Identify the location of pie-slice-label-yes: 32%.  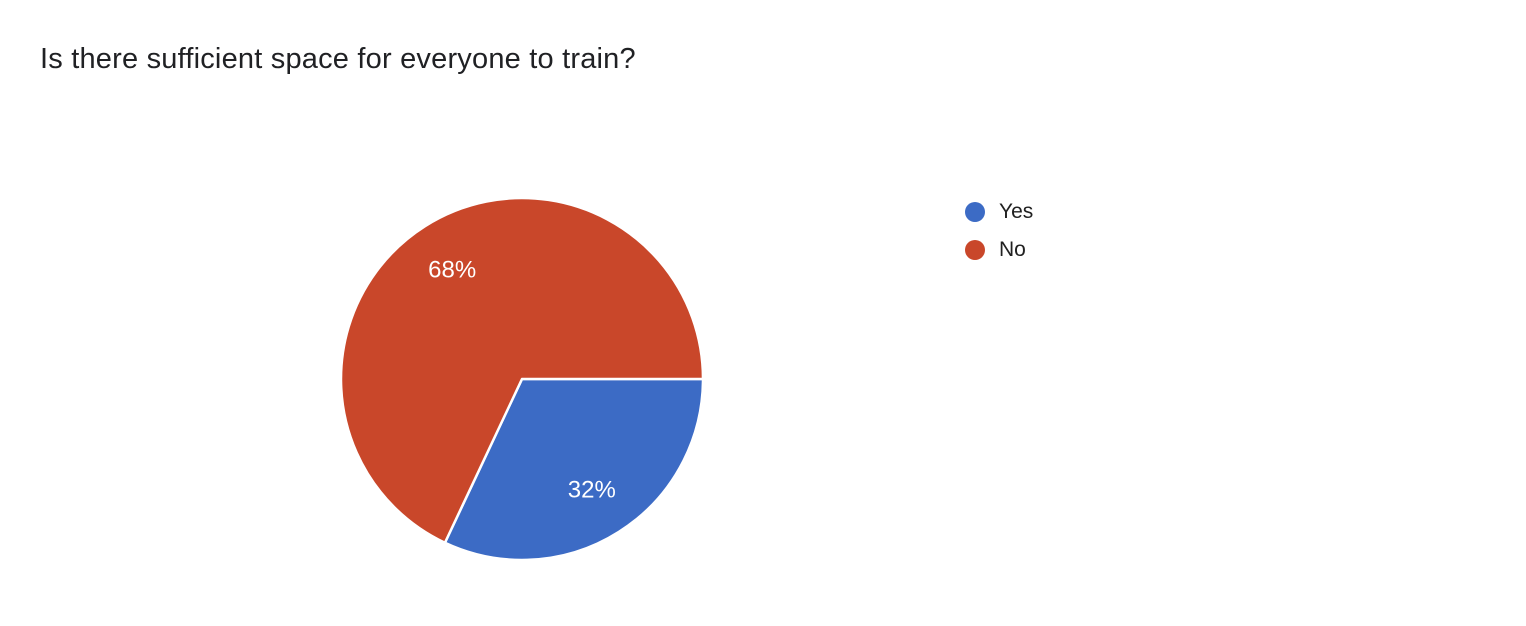
(592, 489).